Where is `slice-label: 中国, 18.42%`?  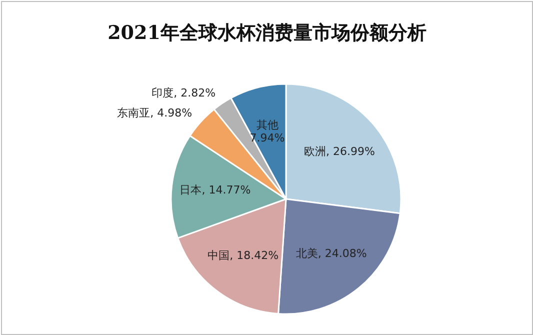
slice-label: 中国, 18.42% is located at coordinates (243, 255).